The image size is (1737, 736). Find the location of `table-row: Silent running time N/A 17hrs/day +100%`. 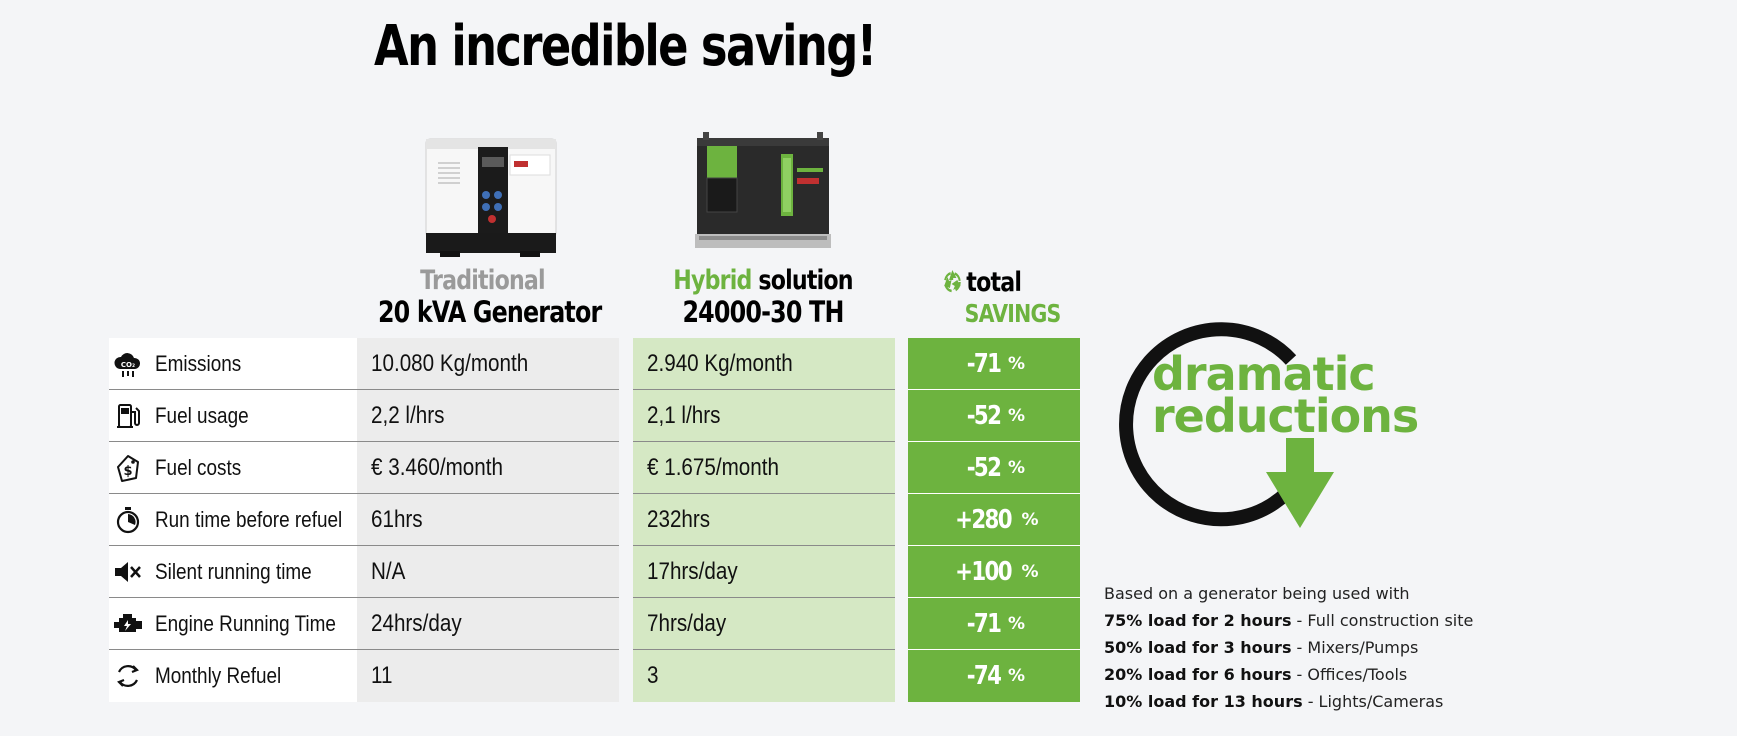

table-row: Silent running time N/A 17hrs/day +100% is located at coordinates (594, 572).